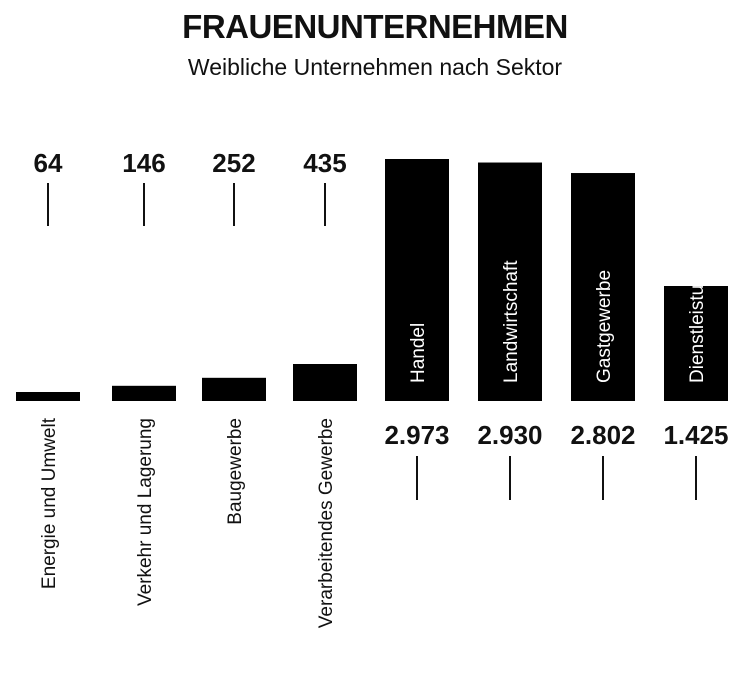 This screenshot has height=688, width=750. What do you see at coordinates (235, 471) in the screenshot?
I see `category-label-baugewerbe: Baugewerbe` at bounding box center [235, 471].